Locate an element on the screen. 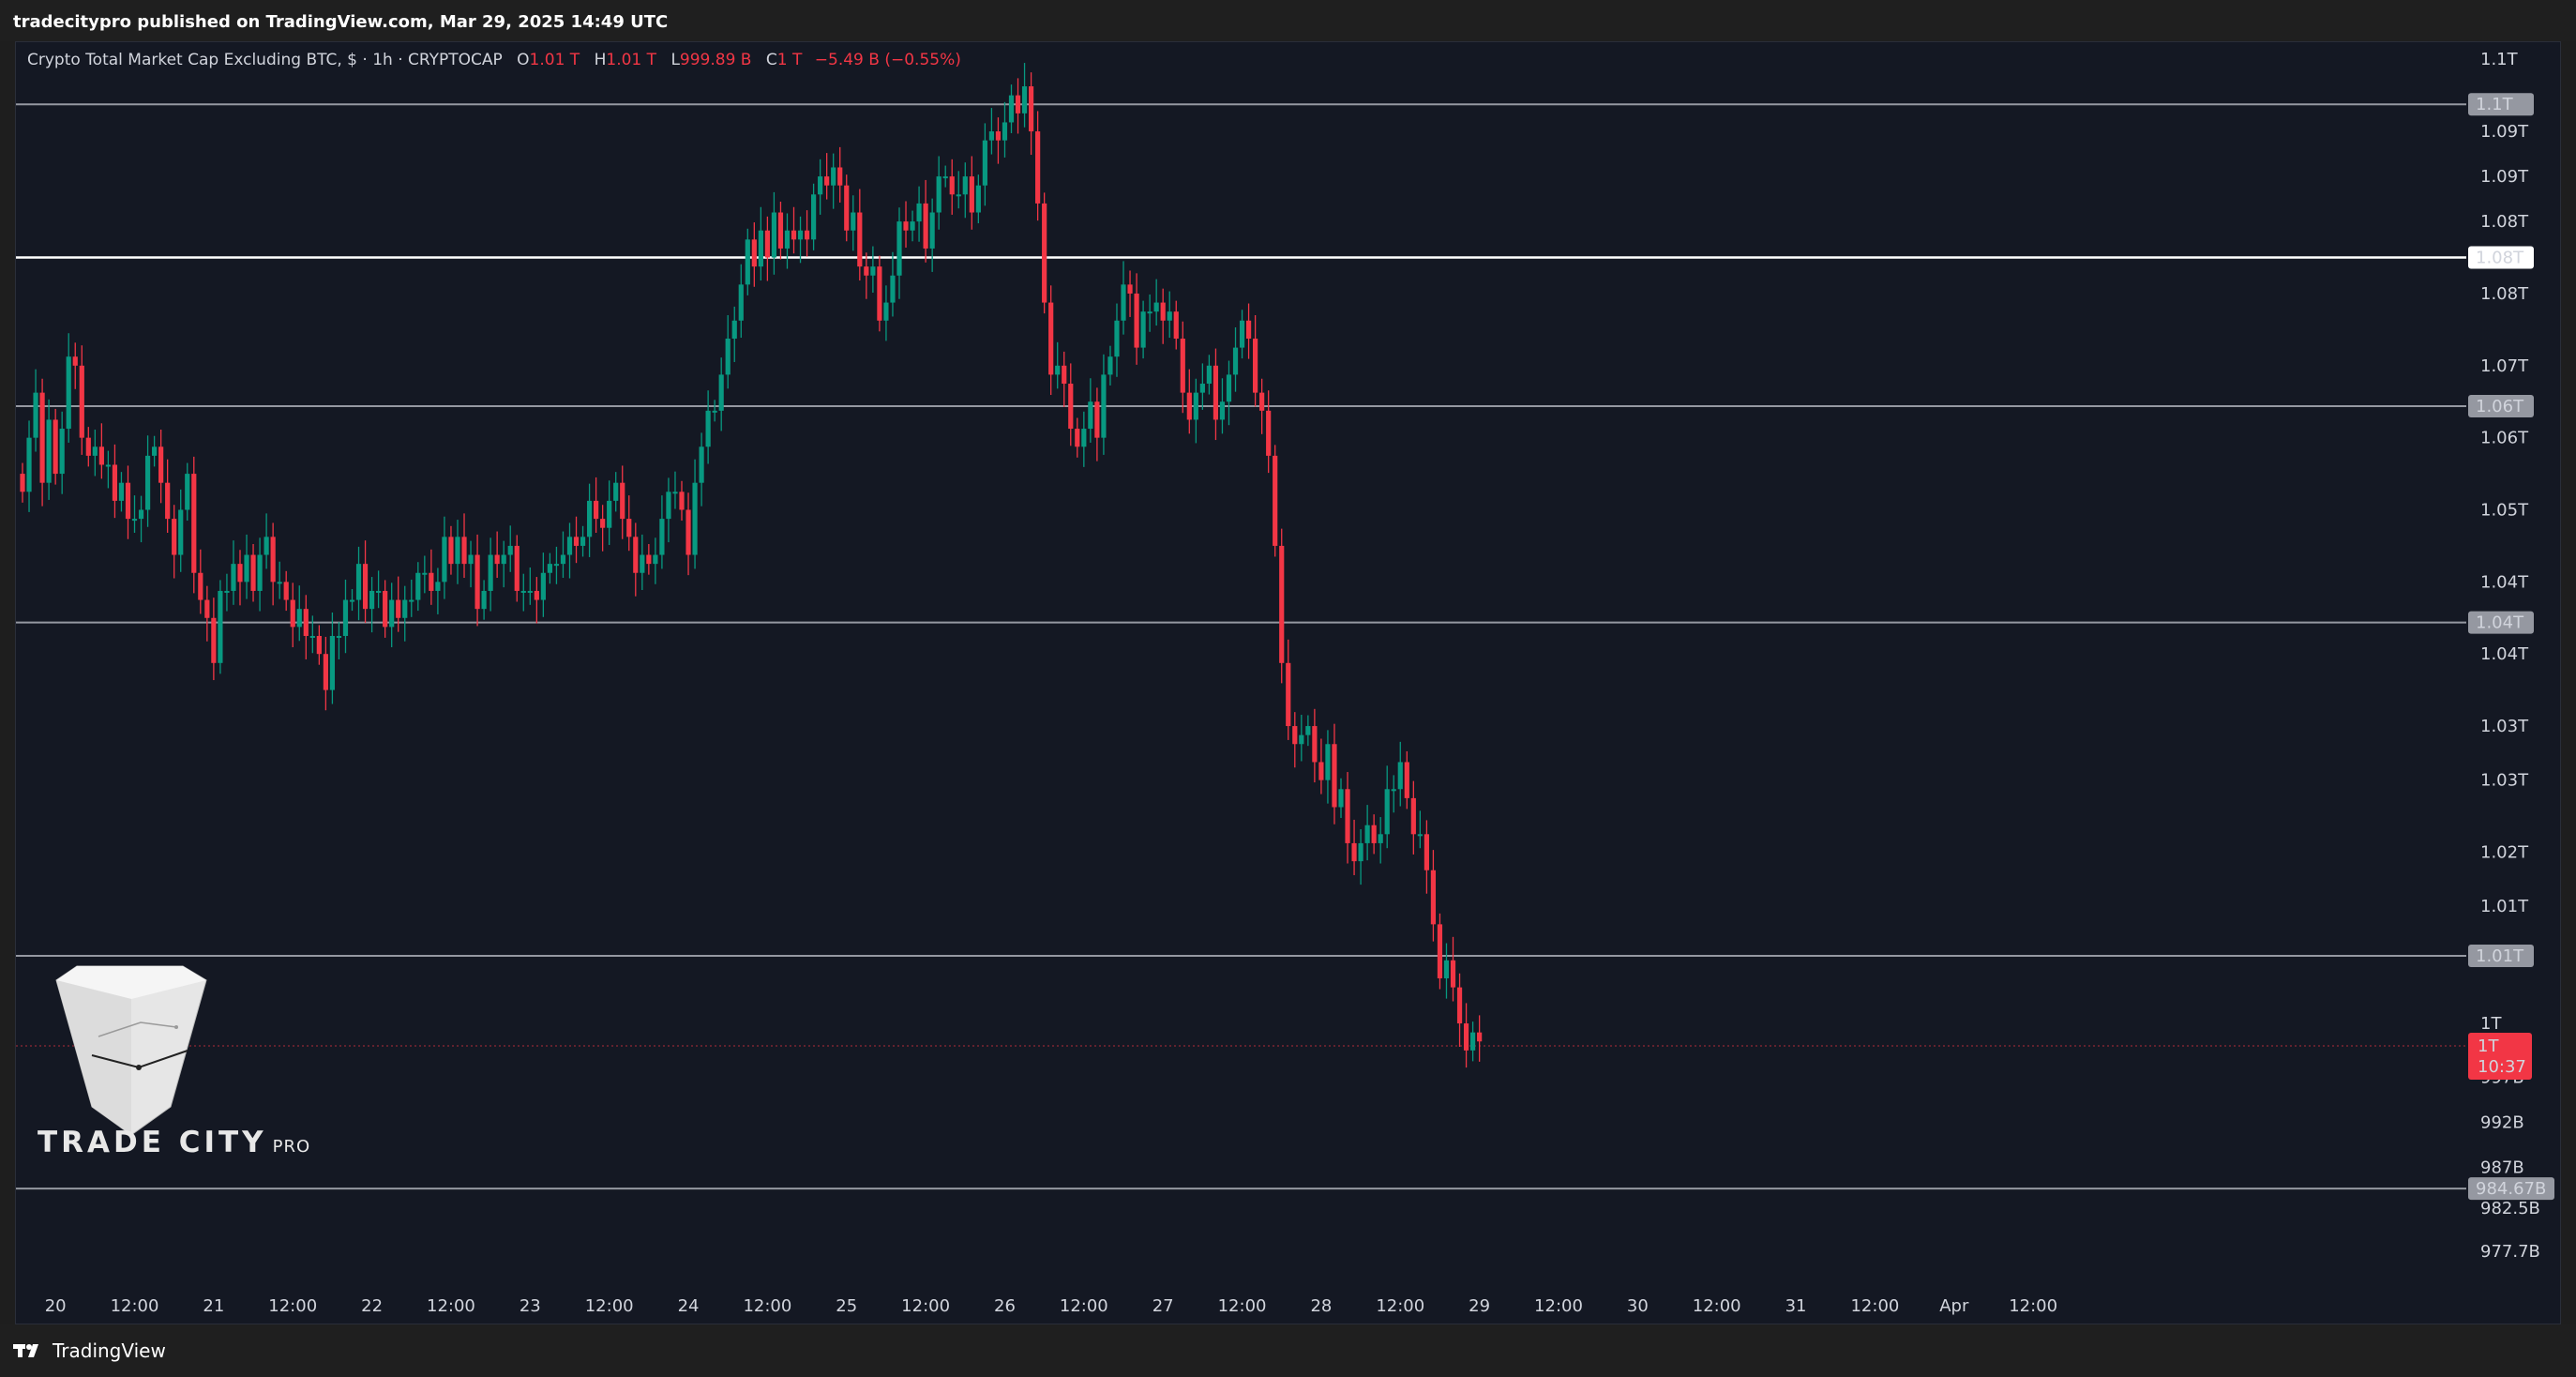  low-value: 999.89 B is located at coordinates (715, 60).